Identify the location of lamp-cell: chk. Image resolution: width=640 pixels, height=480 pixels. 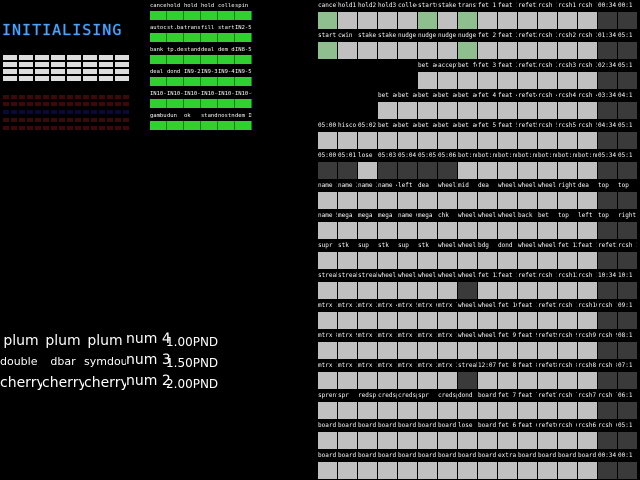
(447, 225).